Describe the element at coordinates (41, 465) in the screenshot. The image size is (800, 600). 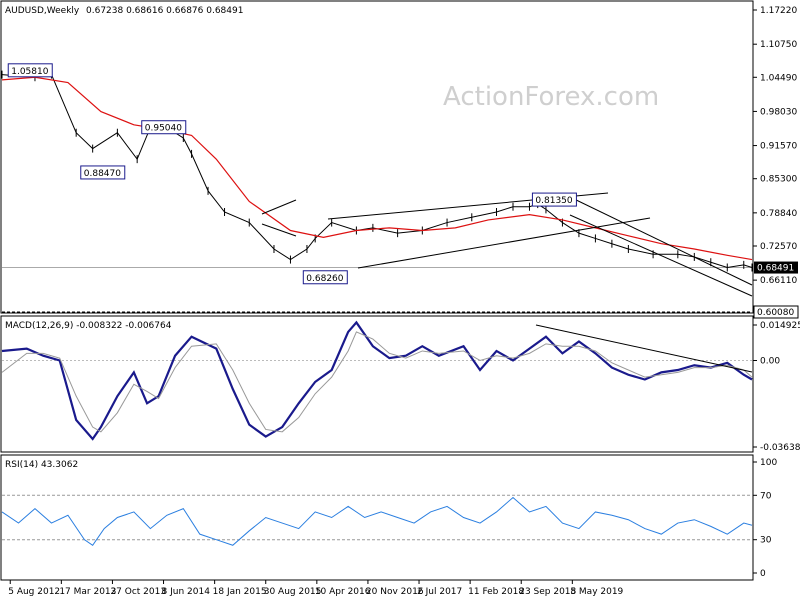
I see `rsi-label: RSI(14) 43.3062` at that location.